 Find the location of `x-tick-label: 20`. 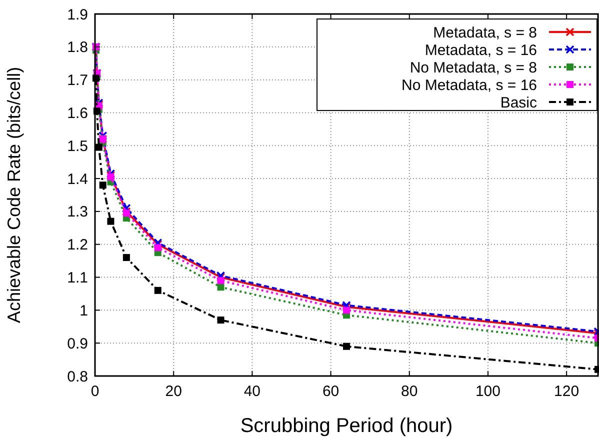

x-tick-label: 20 is located at coordinates (173, 391).